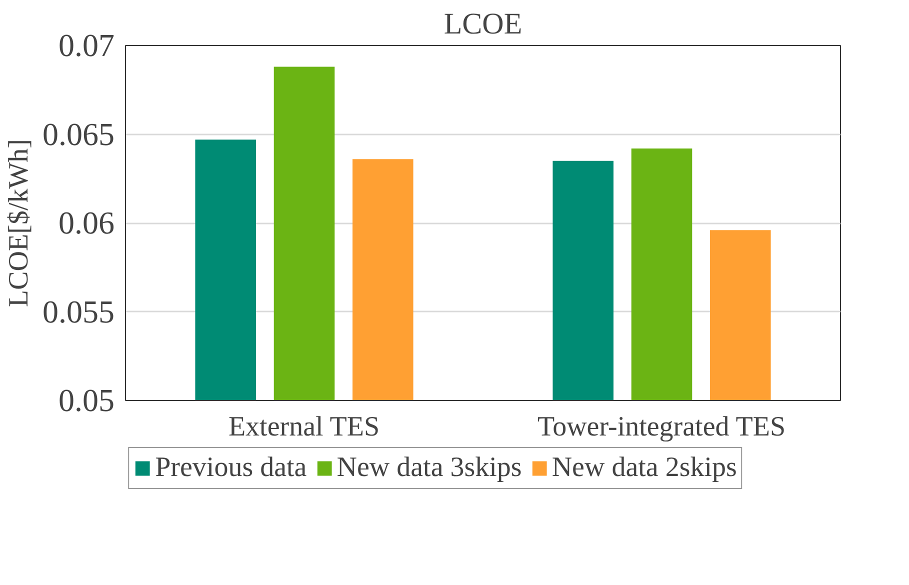  I want to click on legend-label: New data 2skips, so click(644, 468).